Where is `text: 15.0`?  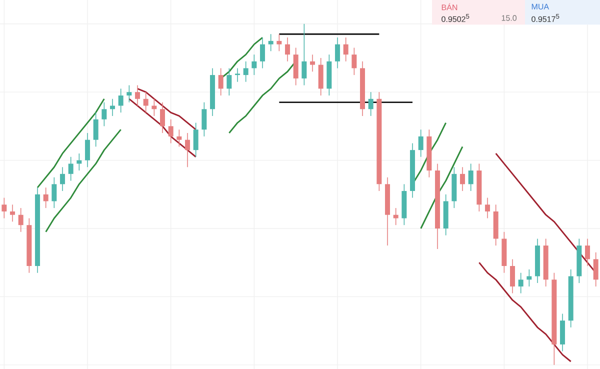
text: 15.0 is located at coordinates (509, 18).